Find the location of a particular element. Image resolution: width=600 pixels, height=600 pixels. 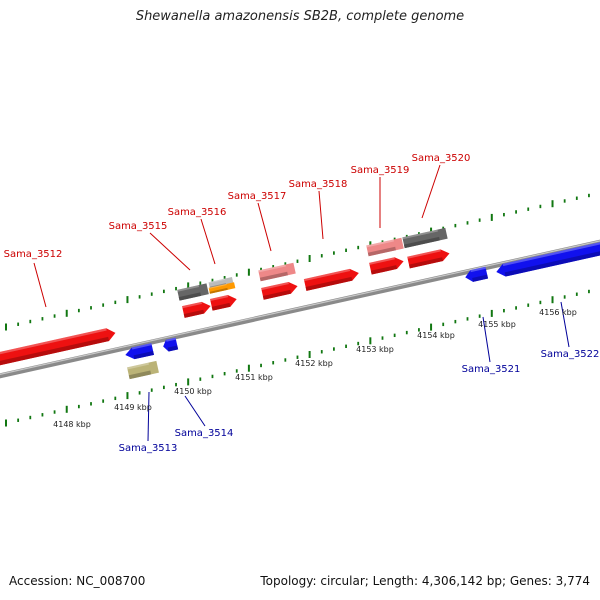

feature-orange is located at coordinates (222, 288).